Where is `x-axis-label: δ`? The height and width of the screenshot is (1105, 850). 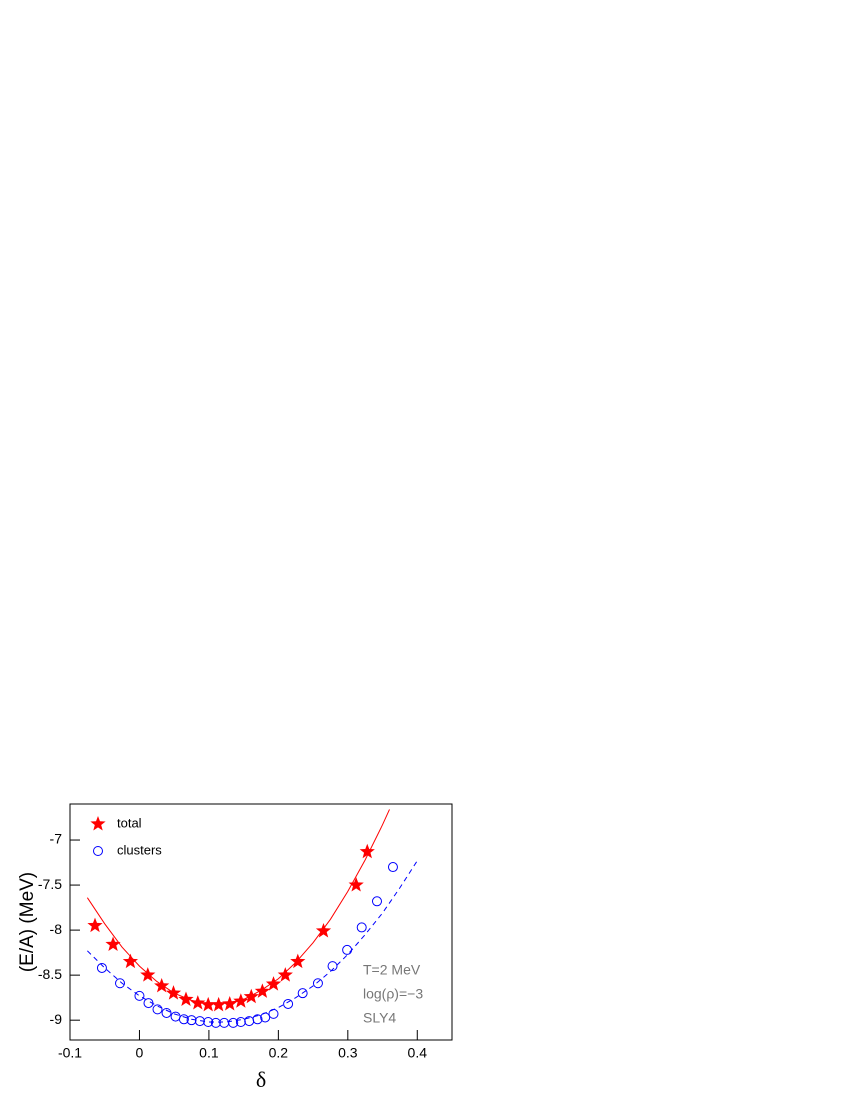
x-axis-label: δ is located at coordinates (261, 1079).